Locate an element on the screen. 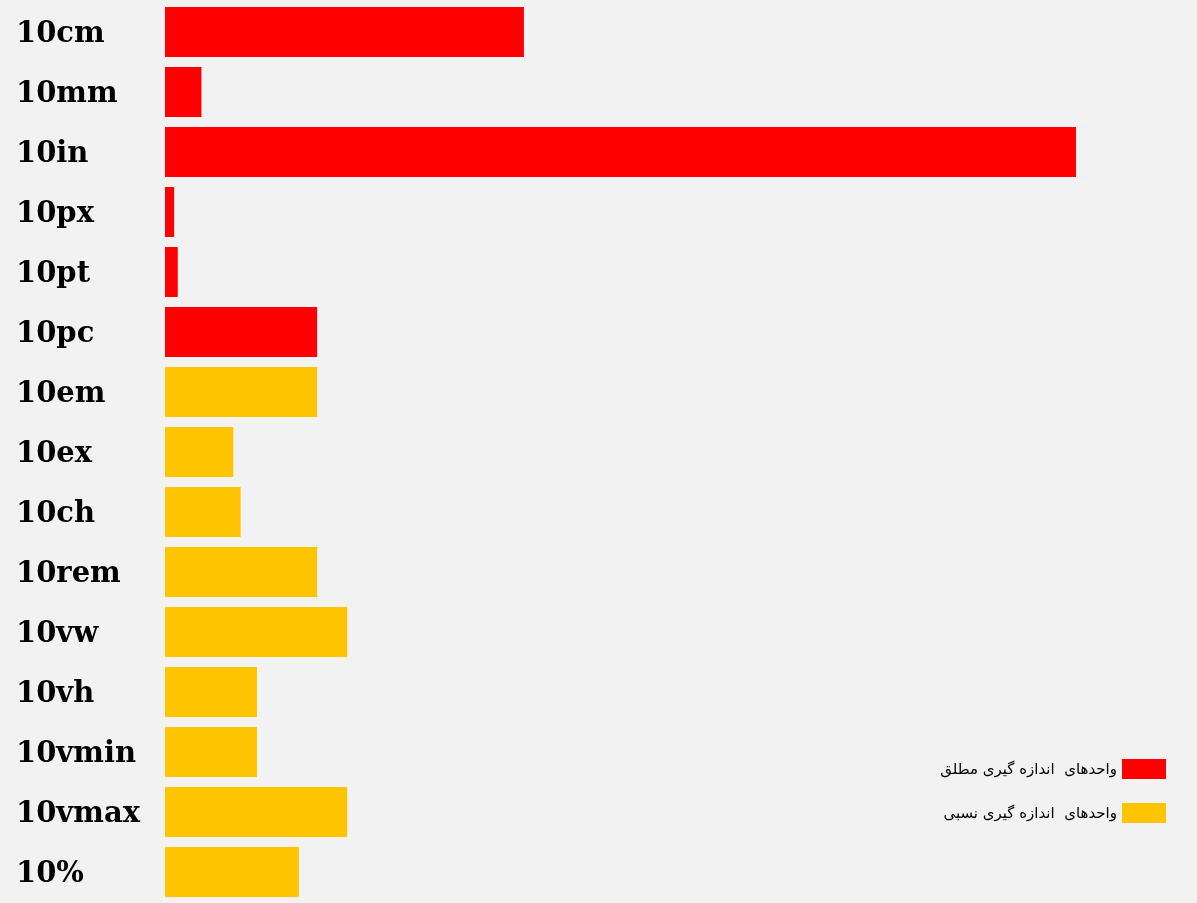 Image resolution: width=1197 pixels, height=903 pixels. legend-label: واحدهای اندازه گیری نسبی is located at coordinates (1030, 813).